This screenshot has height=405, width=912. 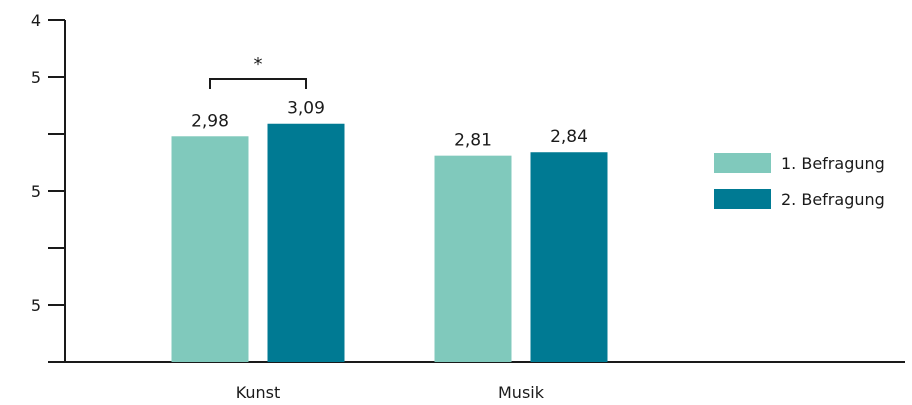 What do you see at coordinates (833, 199) in the screenshot?
I see `legend-label: 2. Befragung` at bounding box center [833, 199].